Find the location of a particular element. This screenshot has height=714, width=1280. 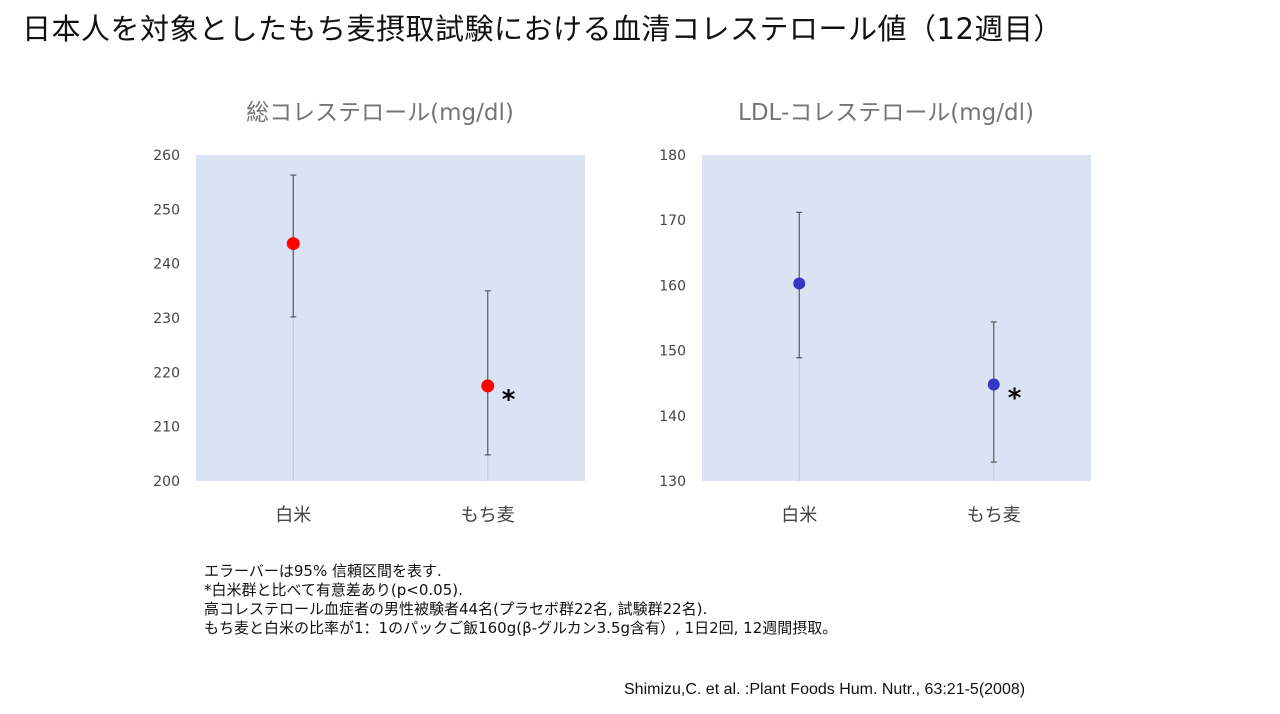

y-tick-label: 220 is located at coordinates (166, 373).